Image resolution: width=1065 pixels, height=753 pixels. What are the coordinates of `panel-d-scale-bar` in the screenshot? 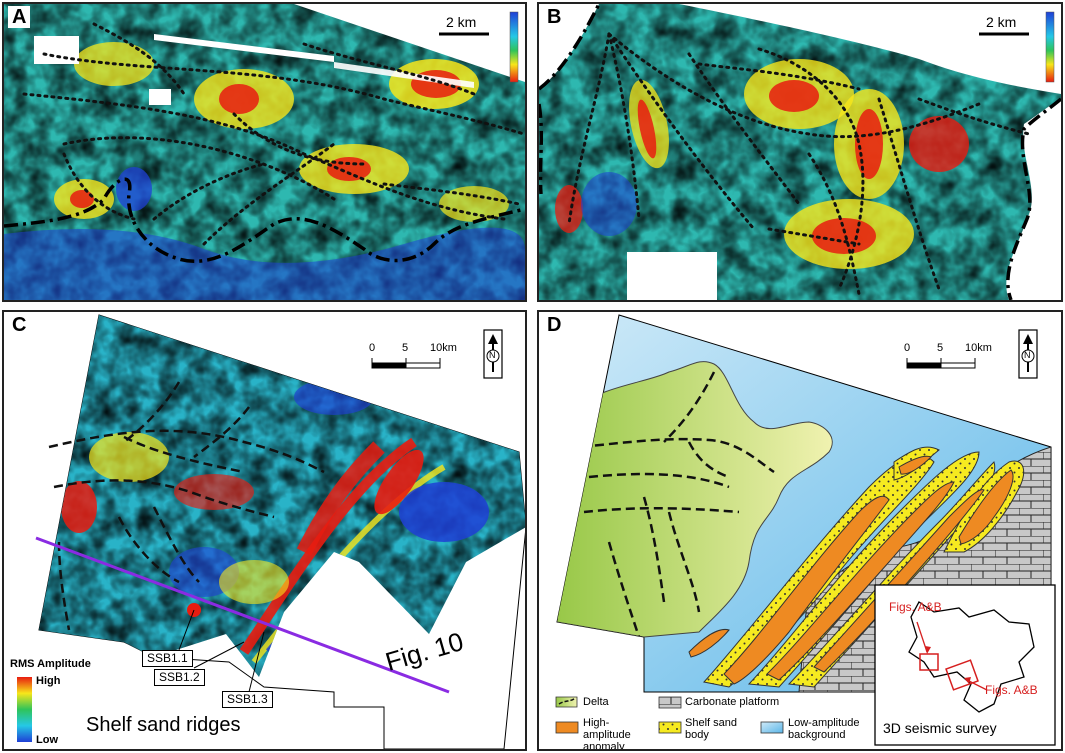 It's located at (941, 363).